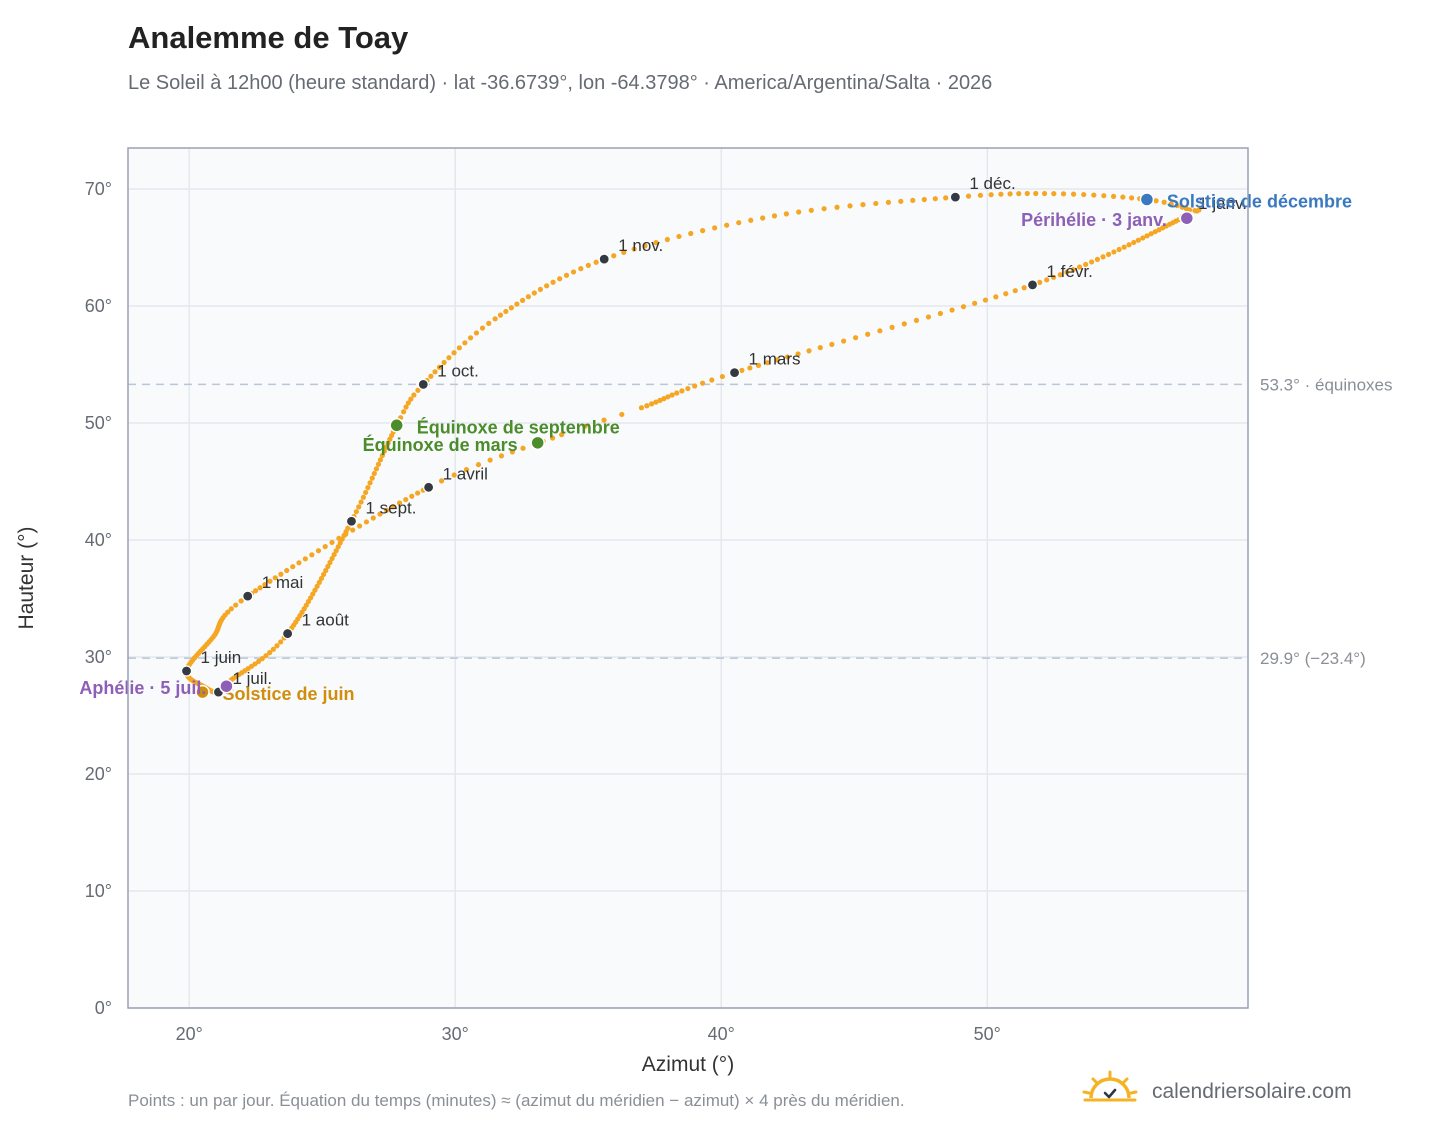 The height and width of the screenshot is (1124, 1448). What do you see at coordinates (1313, 658) in the screenshot?
I see `reference-line-label: 29.9° (−23.4°)` at bounding box center [1313, 658].